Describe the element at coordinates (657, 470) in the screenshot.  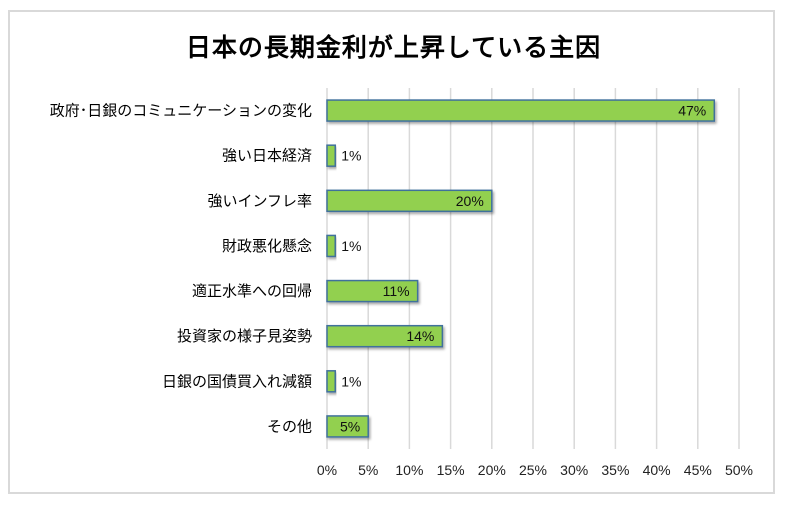
I see `x-tick-label: 40%` at that location.